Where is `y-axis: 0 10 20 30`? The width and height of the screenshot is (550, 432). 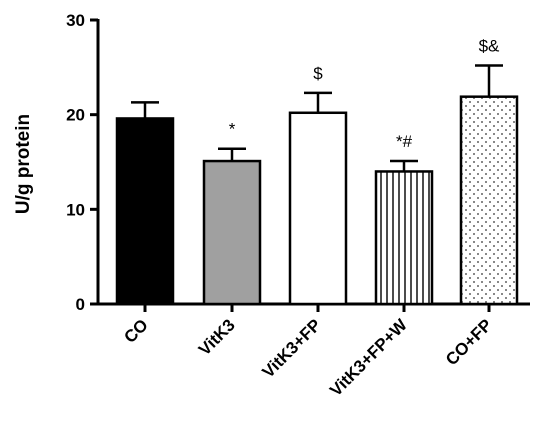
y-axis: 0 10 20 30 is located at coordinates (83, 162).